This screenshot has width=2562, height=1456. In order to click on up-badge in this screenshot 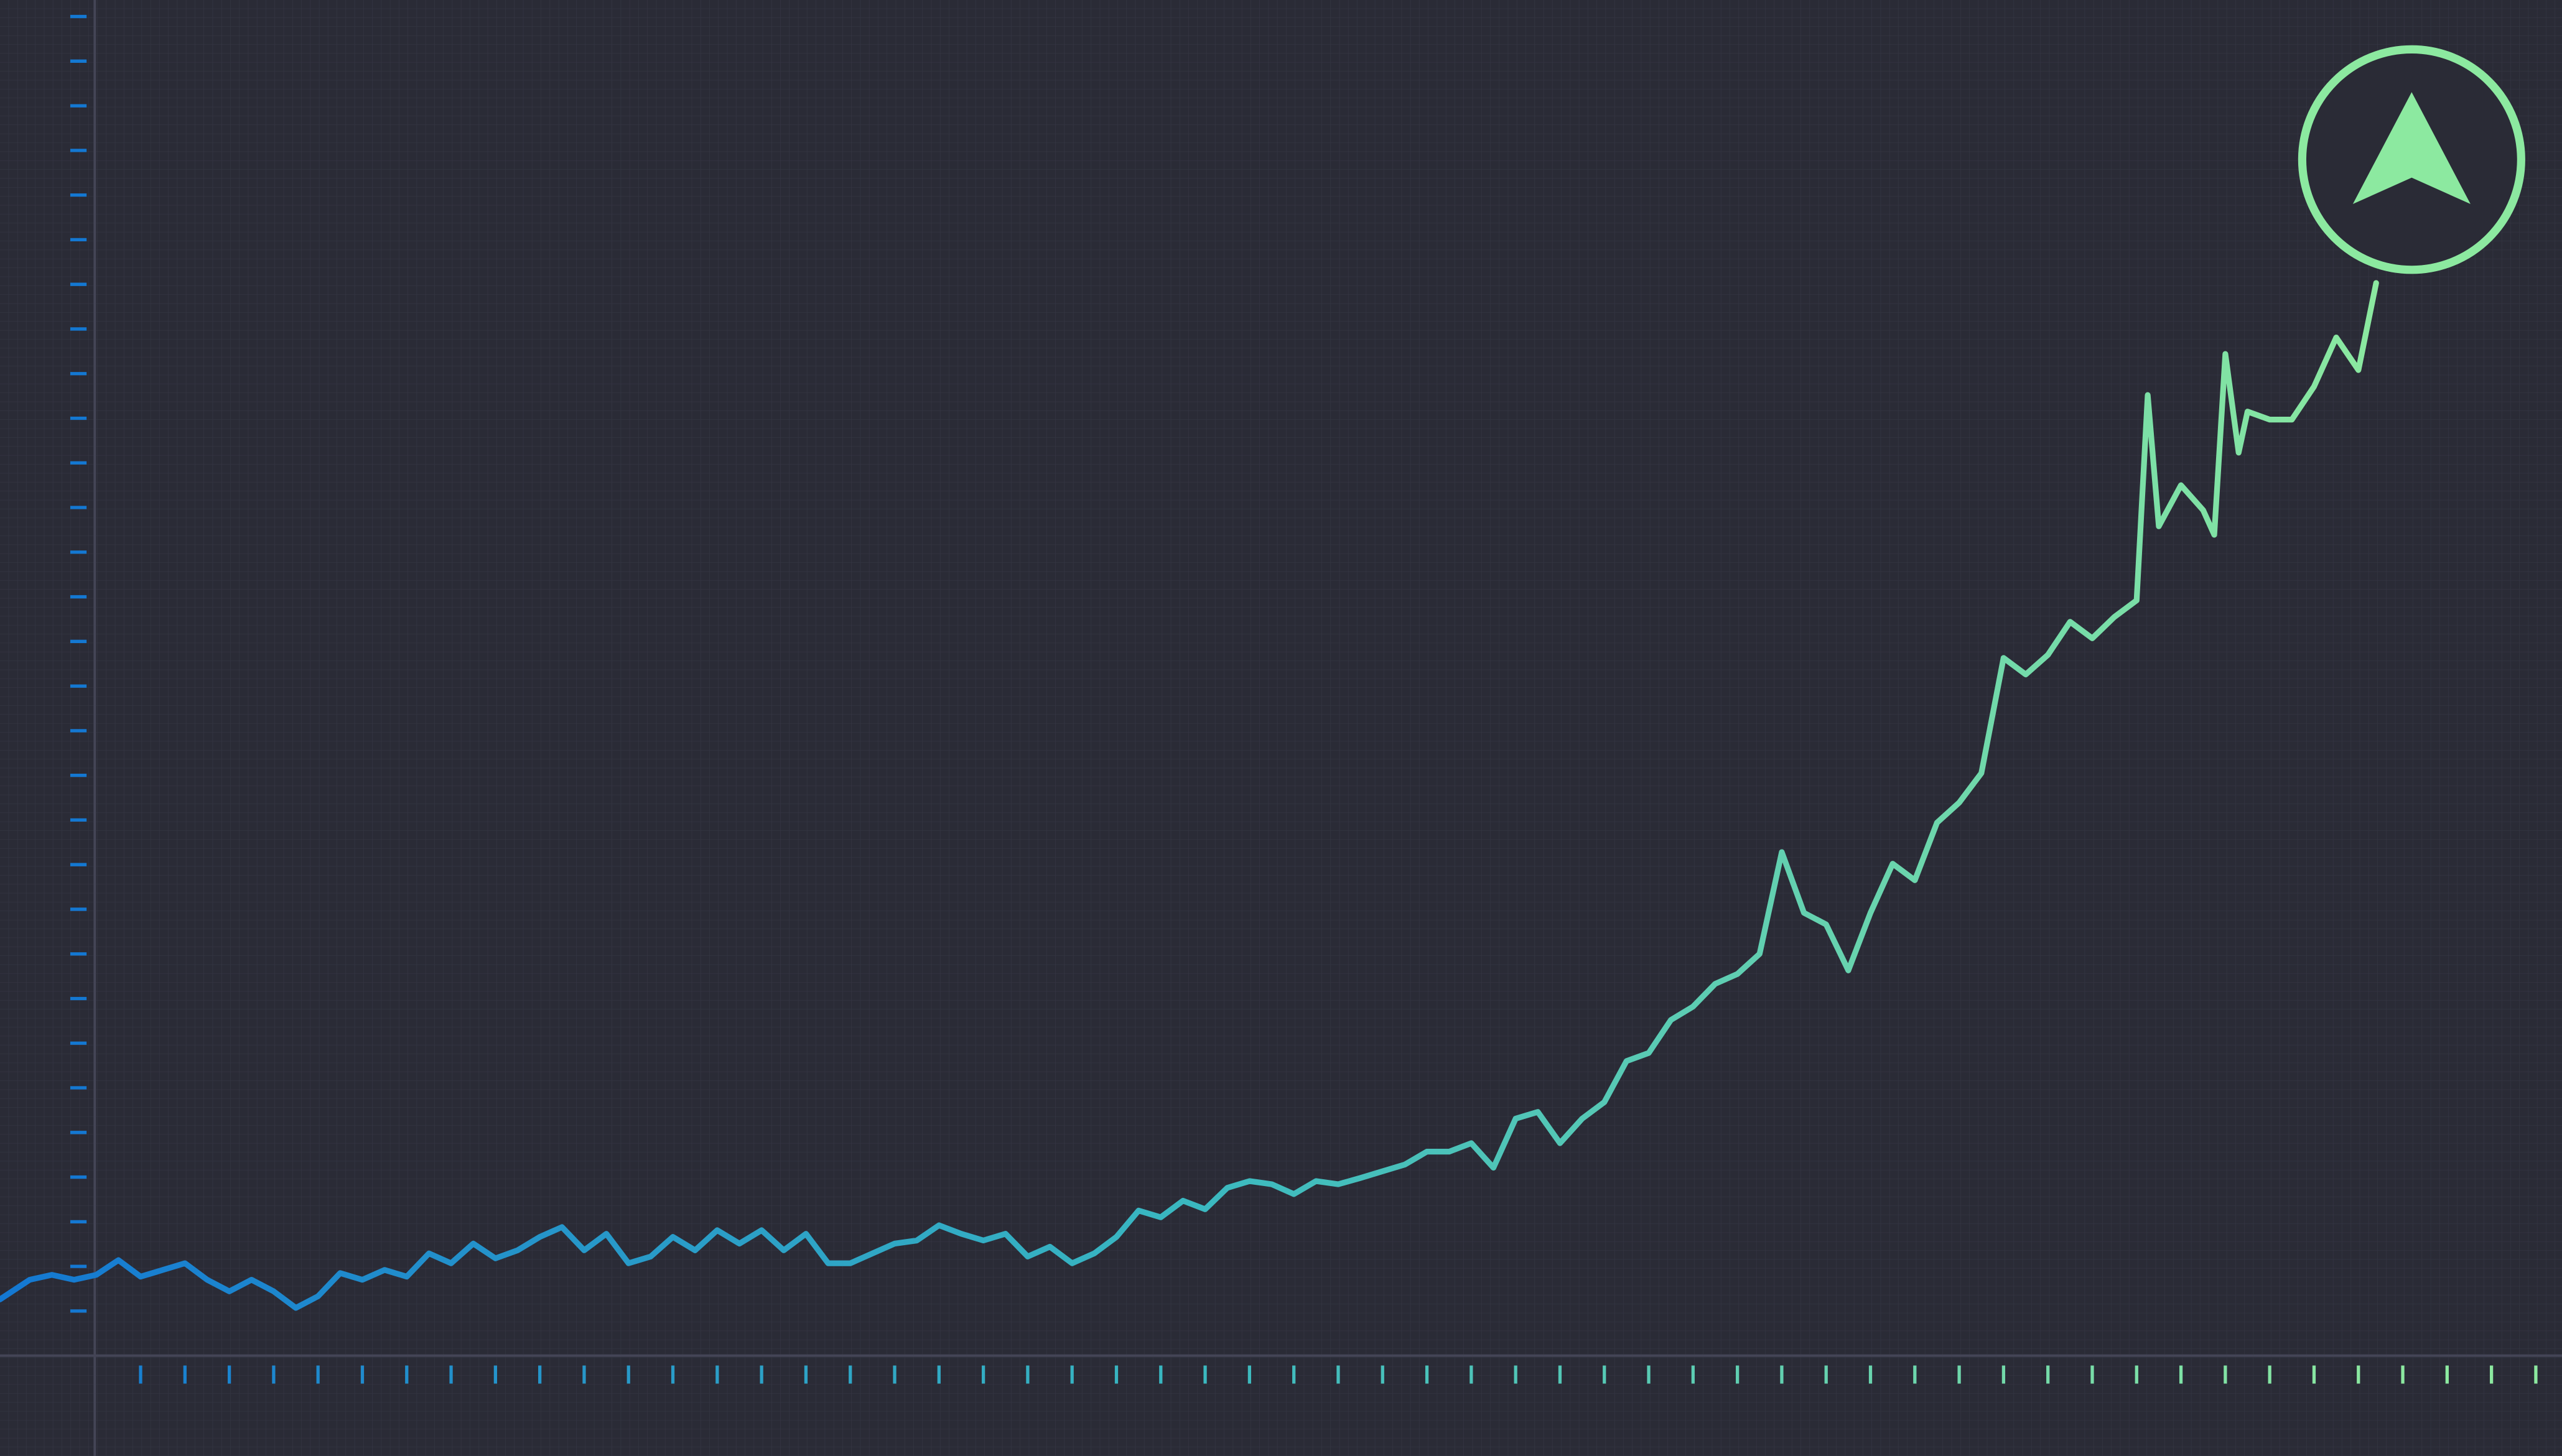, I will do `click(2411, 159)`.